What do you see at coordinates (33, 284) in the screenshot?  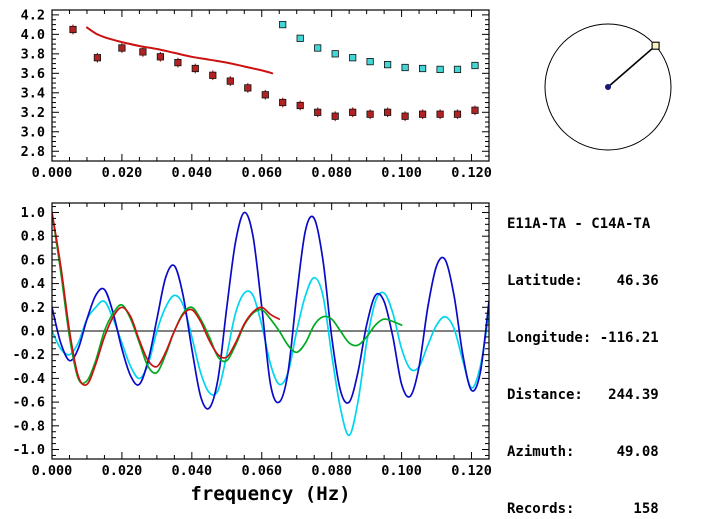 I see `y-tick-label: 0.4` at bounding box center [33, 284].